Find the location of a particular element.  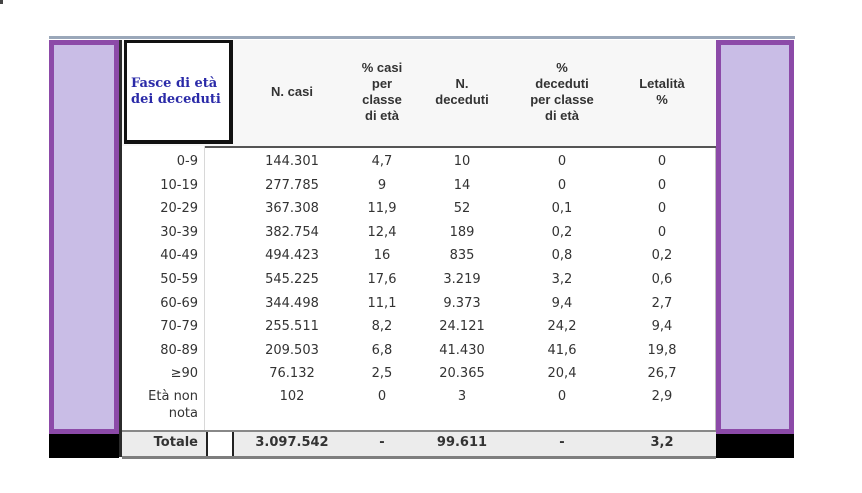

age-group-header: Fasce di età dei deceduti is located at coordinates (178, 92).